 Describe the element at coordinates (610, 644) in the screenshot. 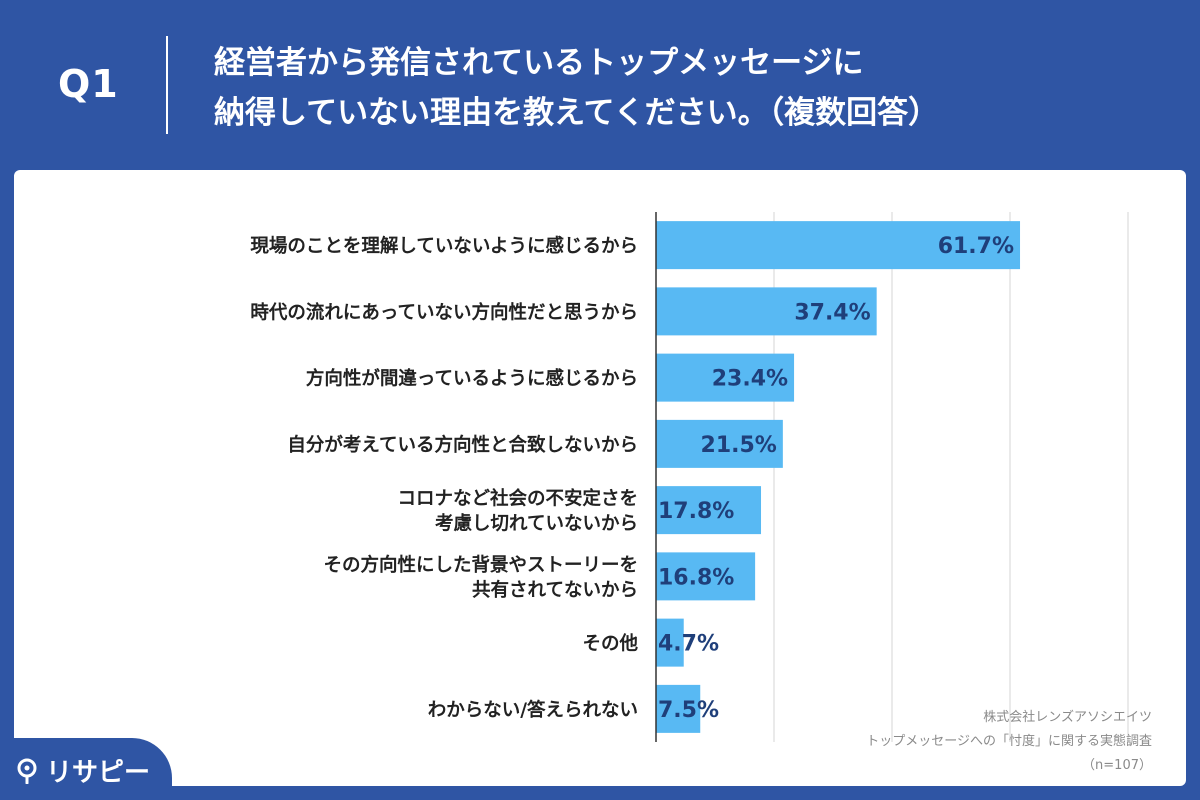

I see `category-label: その他` at that location.